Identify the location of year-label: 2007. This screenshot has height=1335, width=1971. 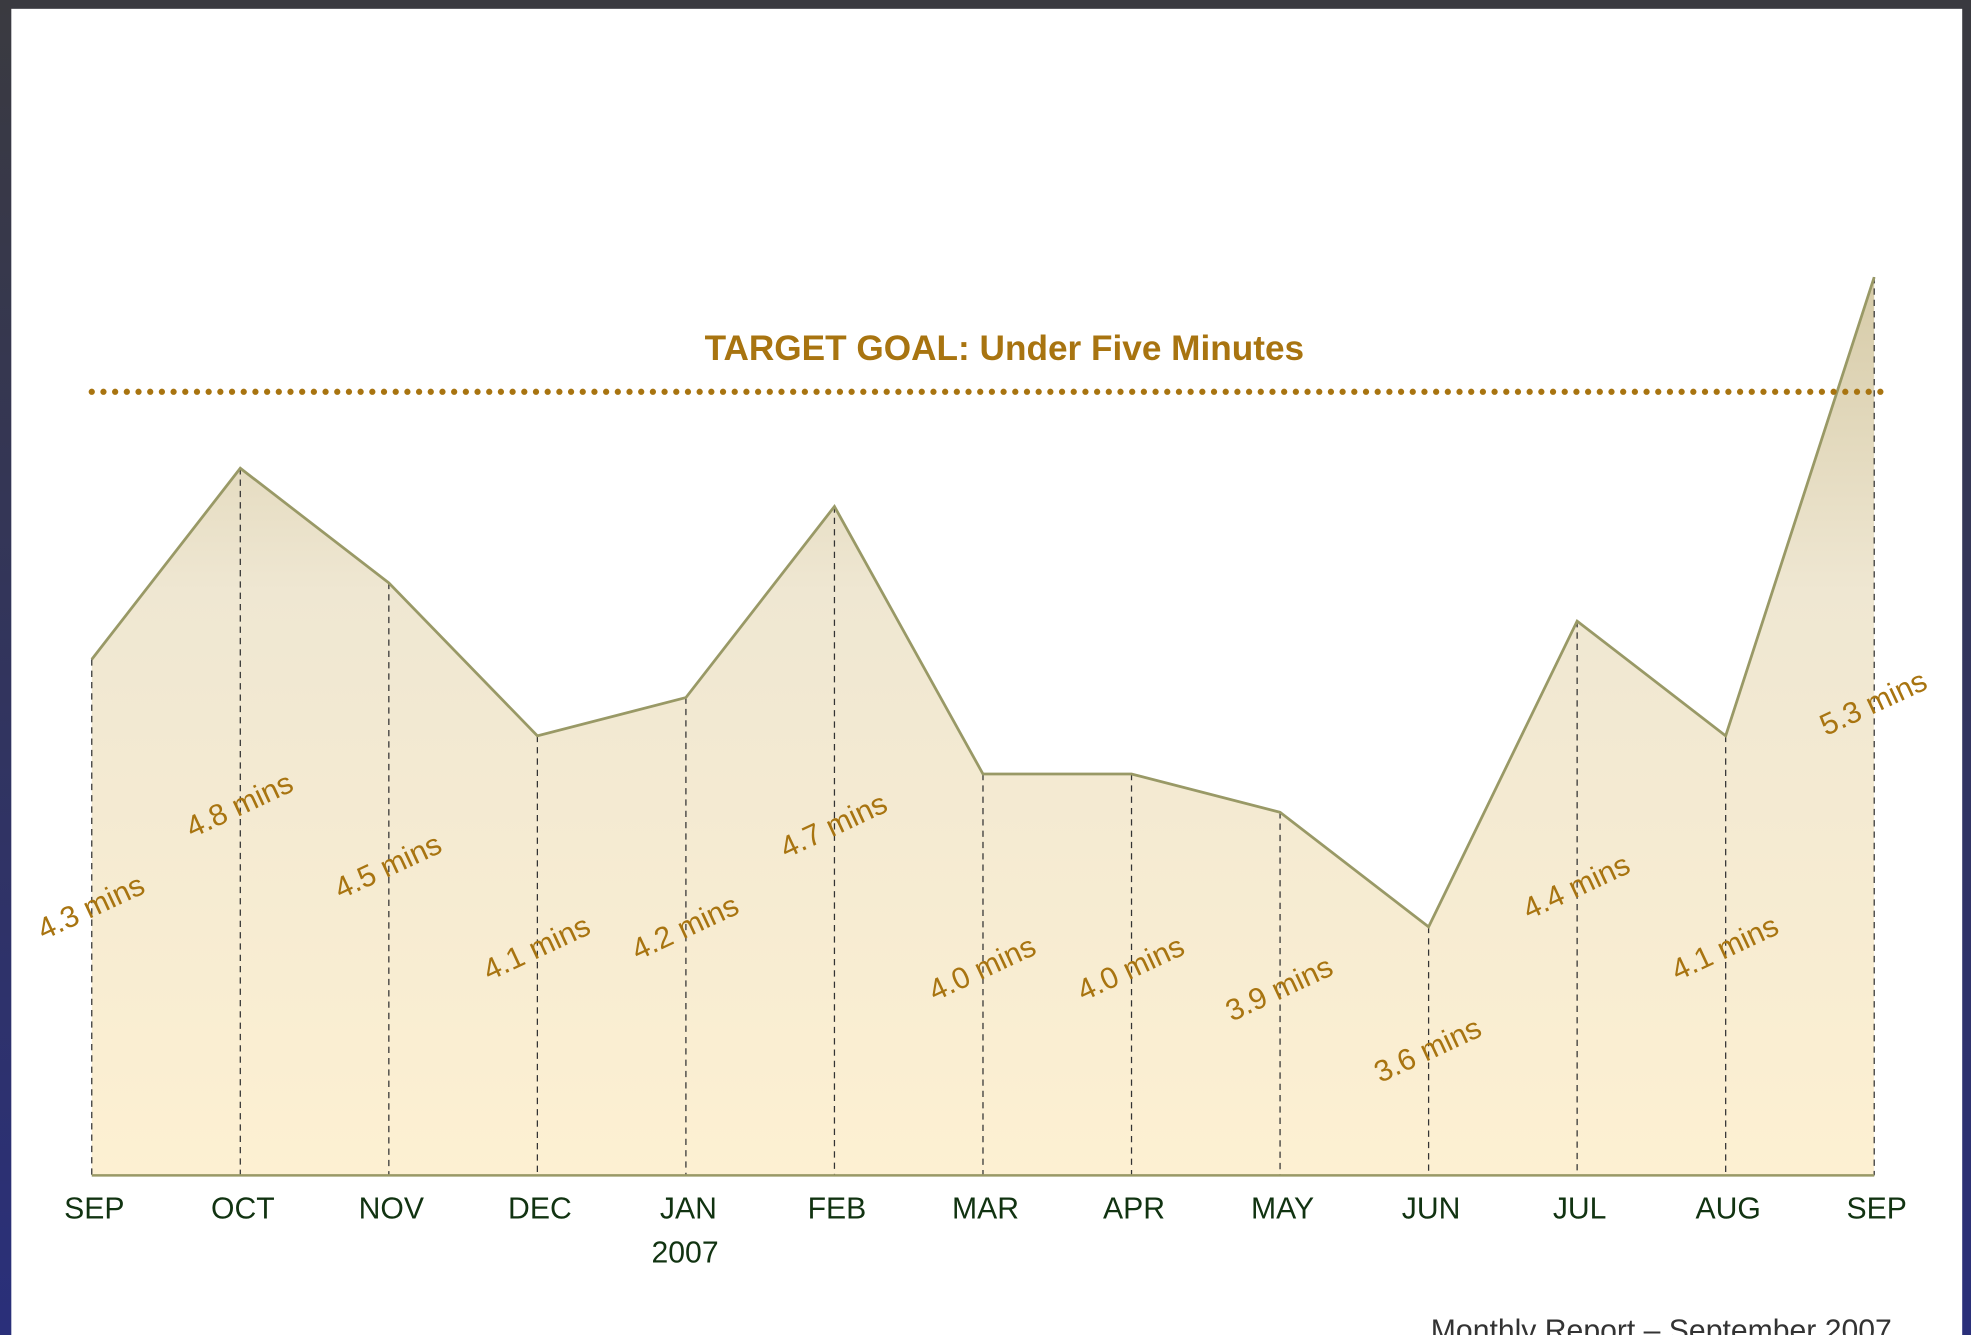
(685, 1252).